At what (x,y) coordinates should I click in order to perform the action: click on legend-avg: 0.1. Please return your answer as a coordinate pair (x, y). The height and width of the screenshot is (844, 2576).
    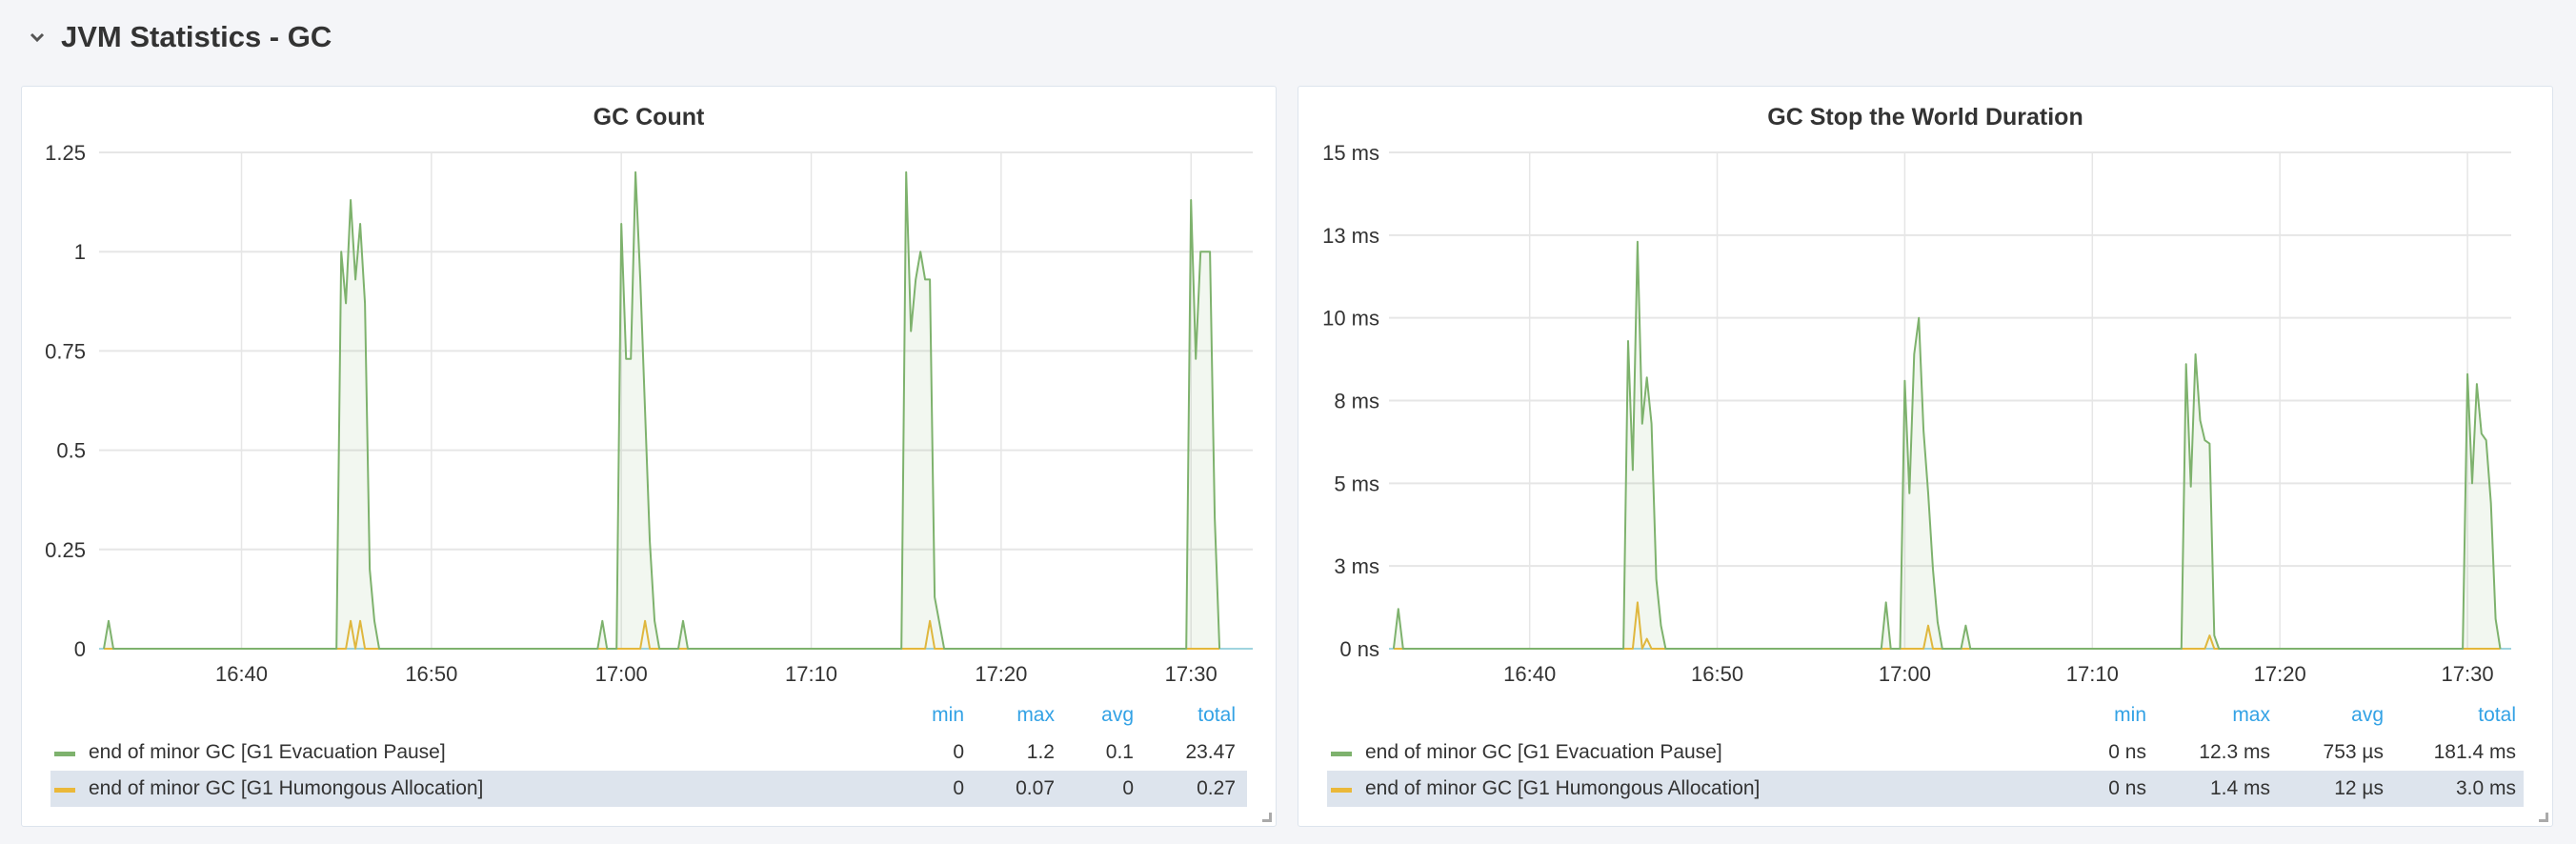
    Looking at the image, I should click on (1120, 752).